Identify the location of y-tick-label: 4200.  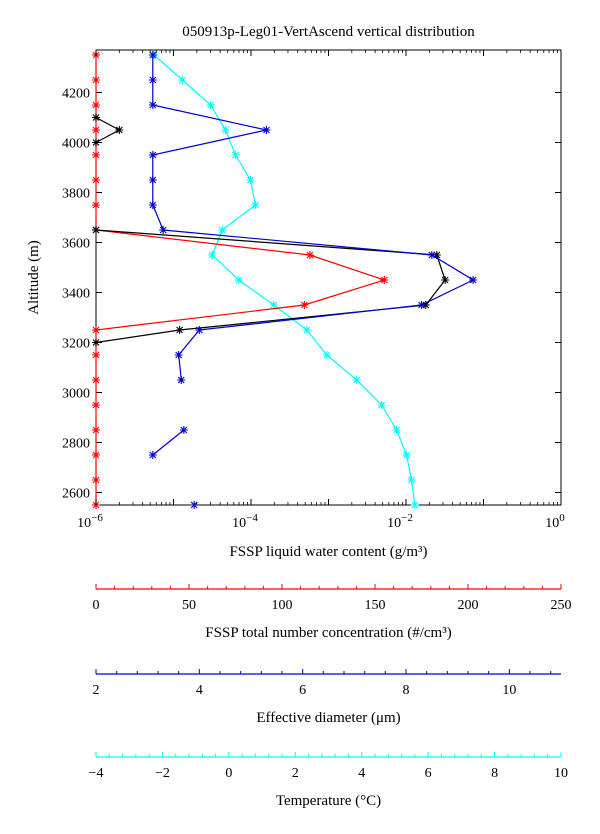
(76, 94).